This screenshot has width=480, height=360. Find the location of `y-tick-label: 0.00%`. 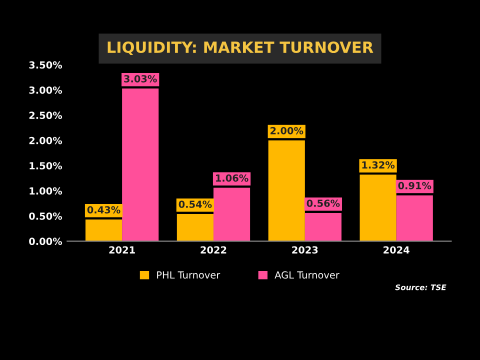

y-tick-label: 0.00% is located at coordinates (45, 242).